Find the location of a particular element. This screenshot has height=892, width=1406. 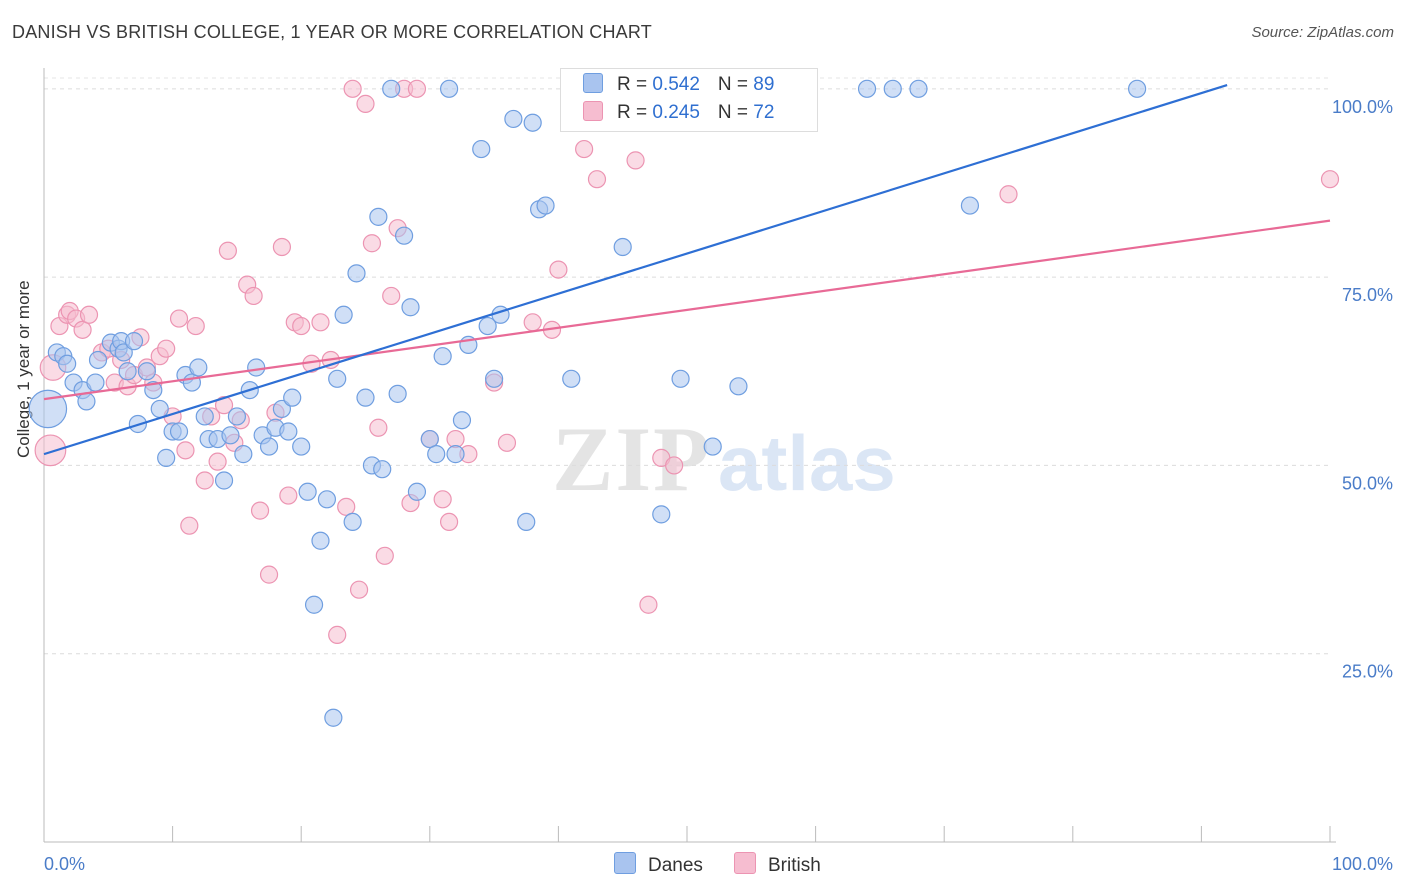

legend-item-british: British is located at coordinates (777, 864).